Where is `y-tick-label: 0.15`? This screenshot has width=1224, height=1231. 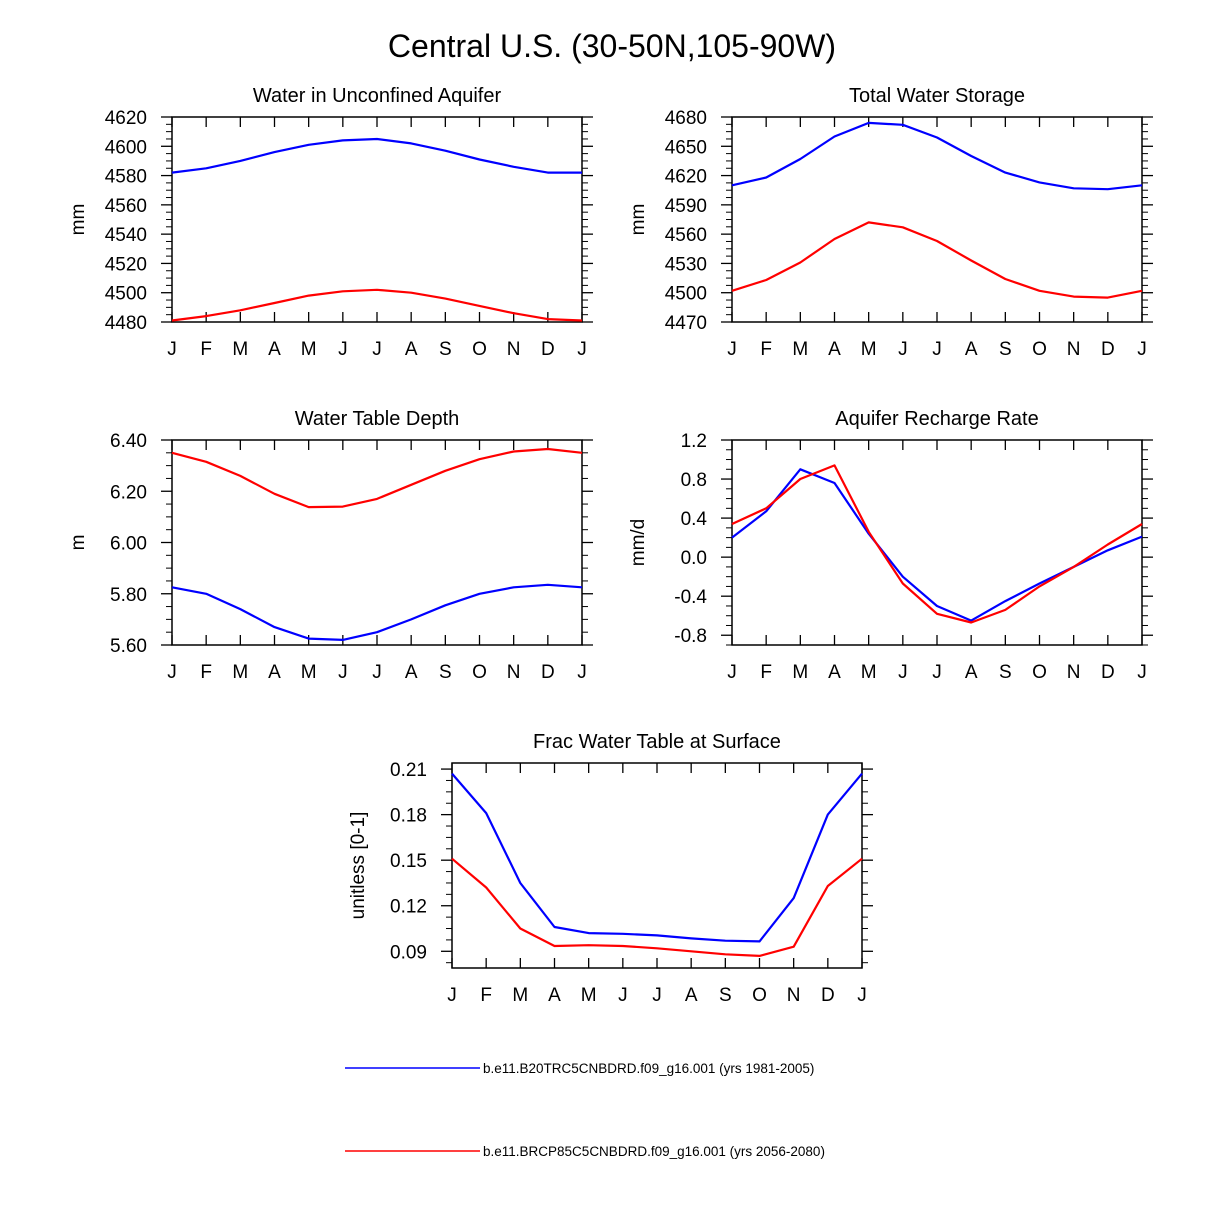 y-tick-label: 0.15 is located at coordinates (408, 861).